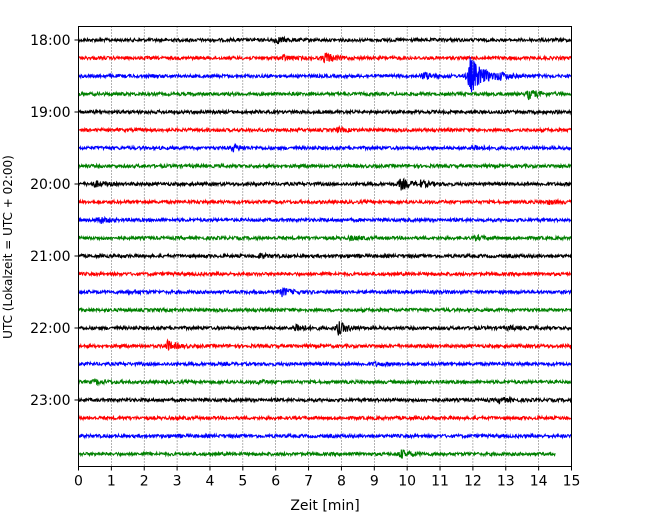 The height and width of the screenshot is (520, 650). Describe the element at coordinates (50, 257) in the screenshot. I see `y-tick-label: 21:00` at that location.